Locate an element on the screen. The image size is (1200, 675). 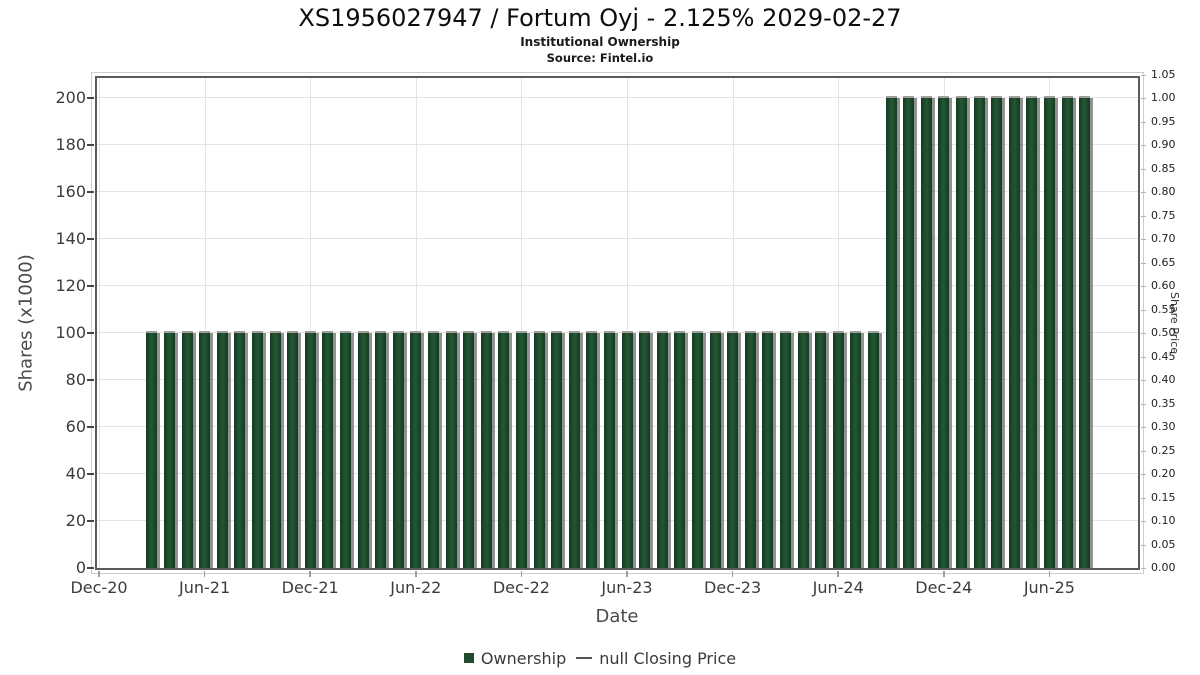
y-left-tick-label: 40 is located at coordinates (75, 473).